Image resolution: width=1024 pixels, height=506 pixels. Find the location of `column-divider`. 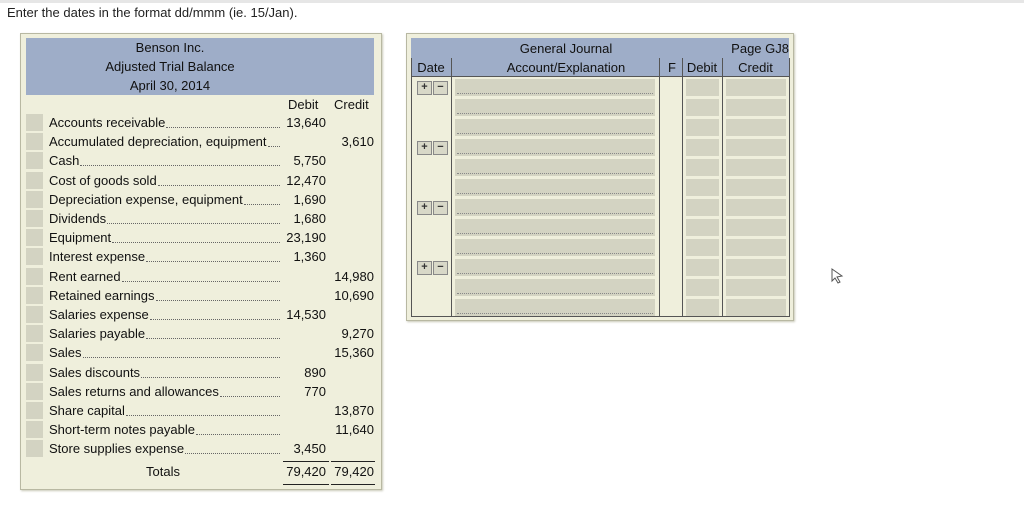

column-divider is located at coordinates (659, 187).